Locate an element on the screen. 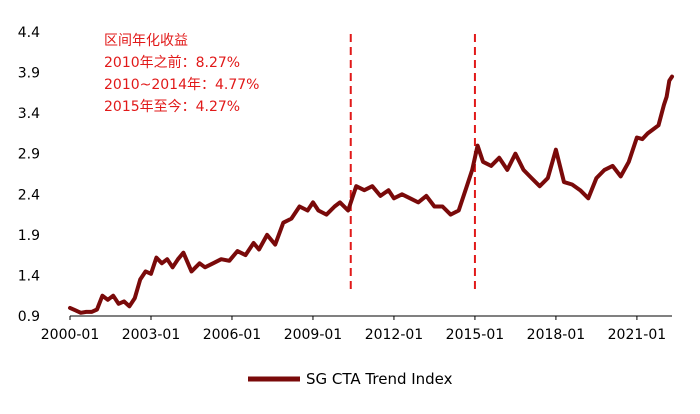 Image resolution: width=700 pixels, height=414 pixels. x-tick-label: 2009-01 is located at coordinates (313, 335).